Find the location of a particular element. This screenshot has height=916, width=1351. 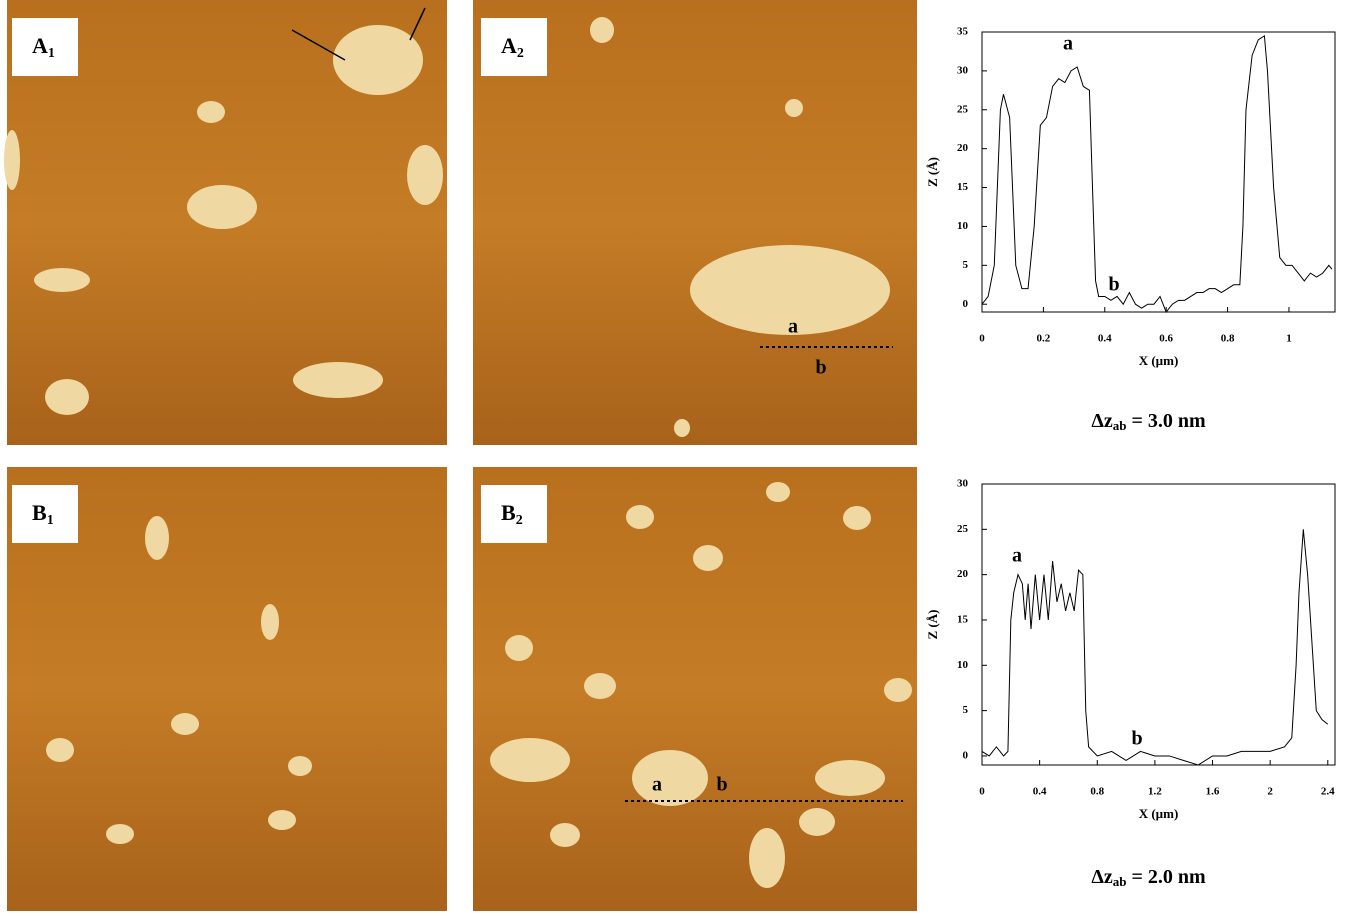

panel-label: B1 is located at coordinates (43, 514).